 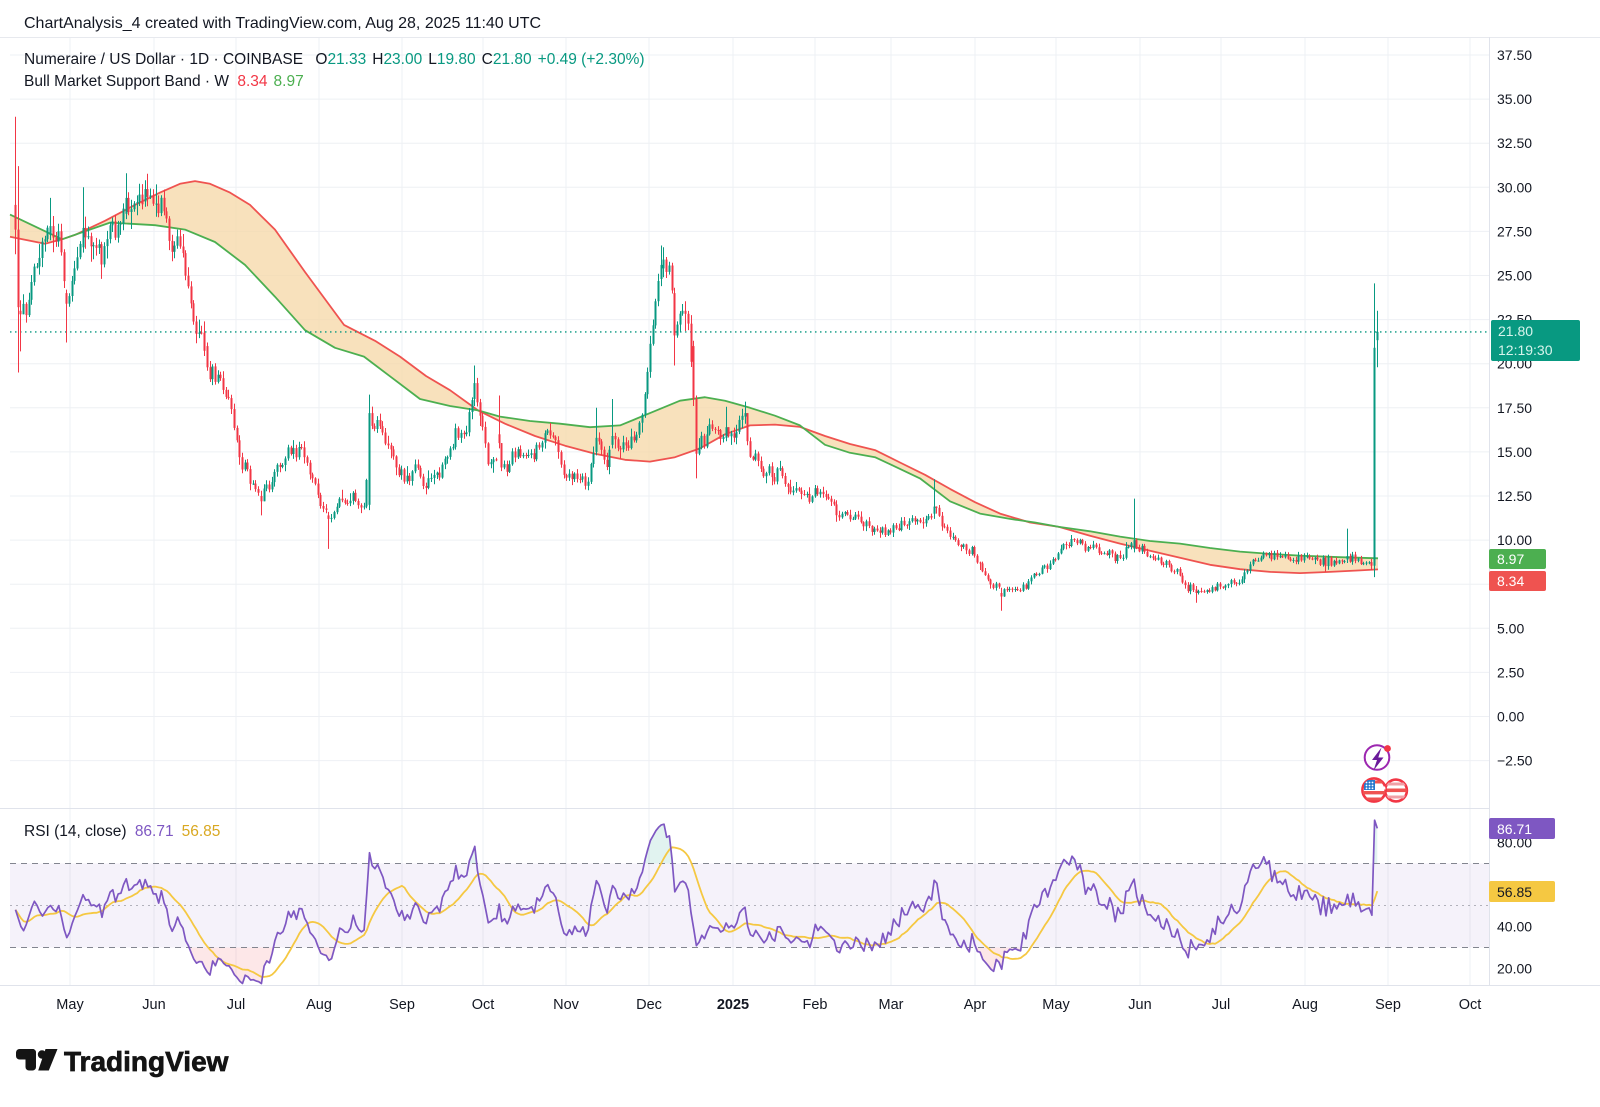 What do you see at coordinates (566, 1005) in the screenshot?
I see `svg-text: Nov` at bounding box center [566, 1005].